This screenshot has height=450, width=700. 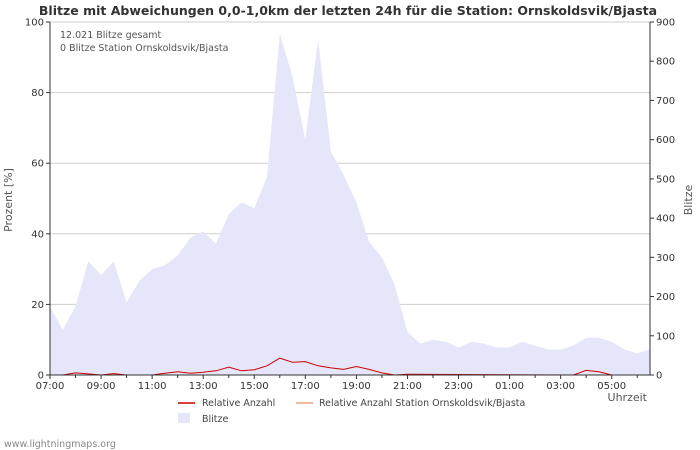 I want to click on y-ticks-right: 0 100 200 300 400 500 600 700 800 900, so click(x=665, y=200).